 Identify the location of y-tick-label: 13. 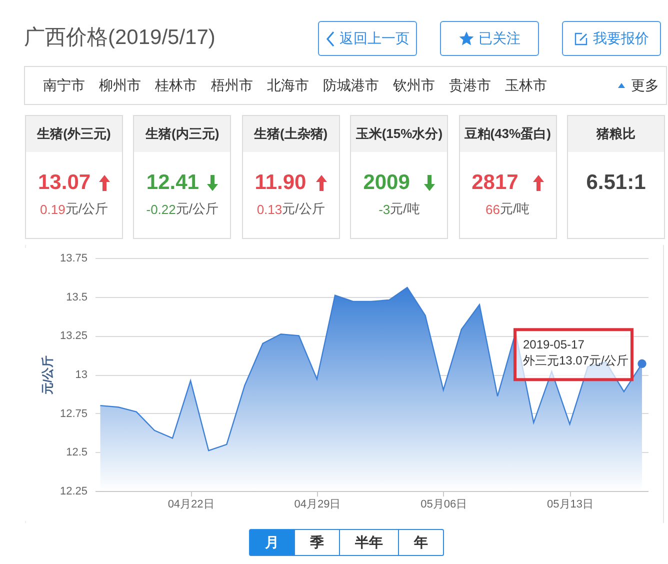
(81, 375).